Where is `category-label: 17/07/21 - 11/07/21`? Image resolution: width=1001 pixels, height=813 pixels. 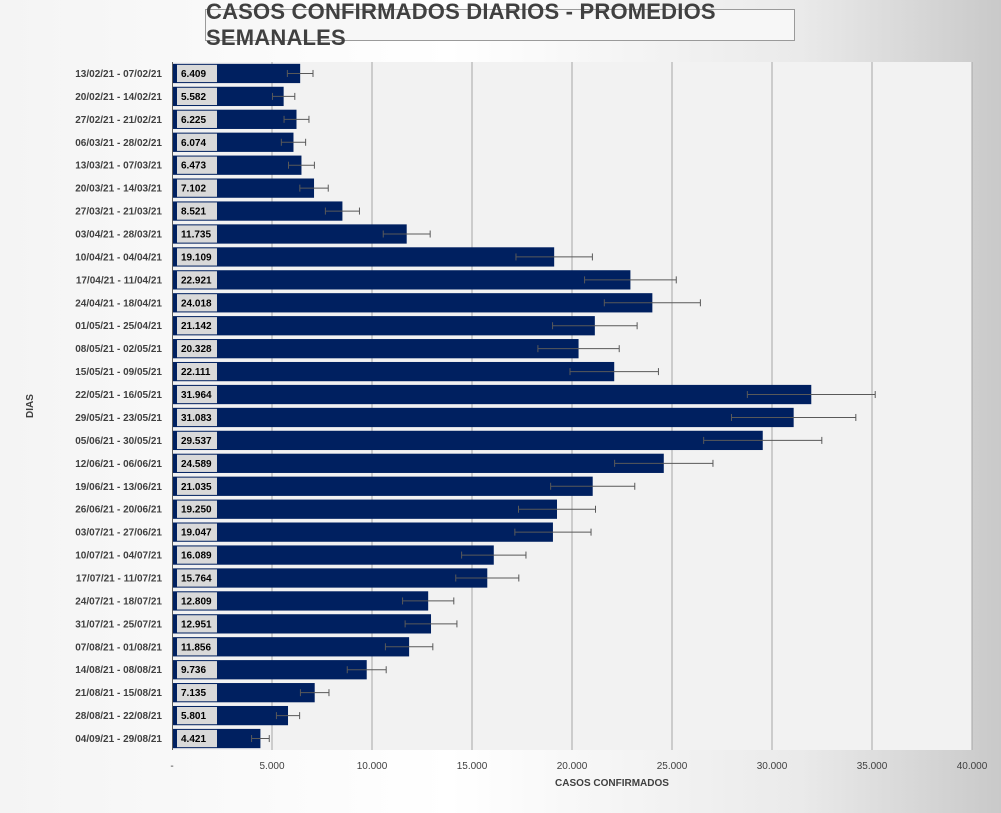 category-label: 17/07/21 - 11/07/21 is located at coordinates (119, 579).